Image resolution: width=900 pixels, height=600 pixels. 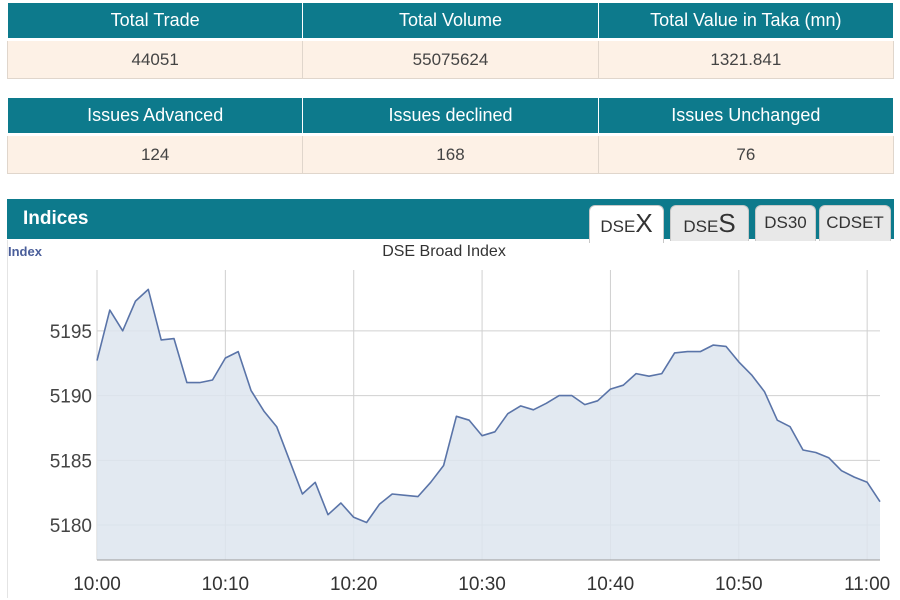 What do you see at coordinates (56, 218) in the screenshot?
I see `indices-title: Indices` at bounding box center [56, 218].